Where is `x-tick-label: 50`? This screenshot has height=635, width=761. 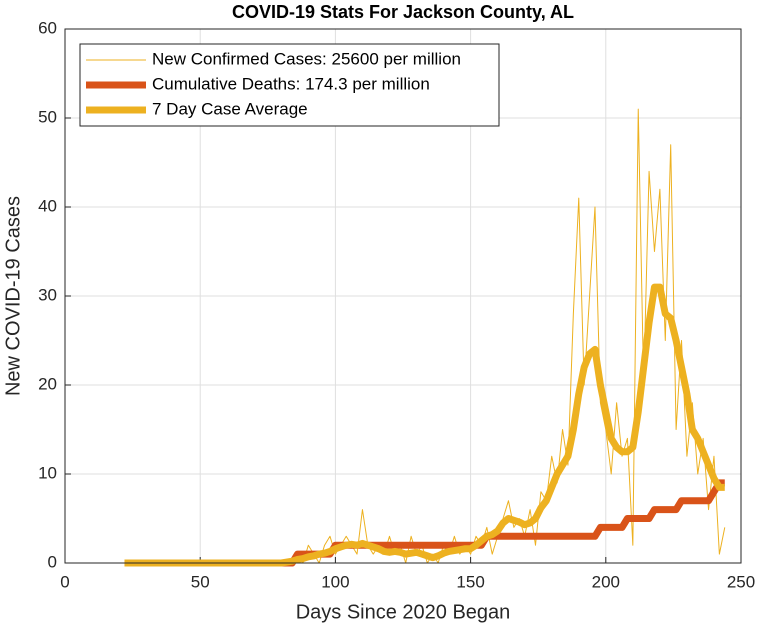 x-tick-label: 50 is located at coordinates (200, 581).